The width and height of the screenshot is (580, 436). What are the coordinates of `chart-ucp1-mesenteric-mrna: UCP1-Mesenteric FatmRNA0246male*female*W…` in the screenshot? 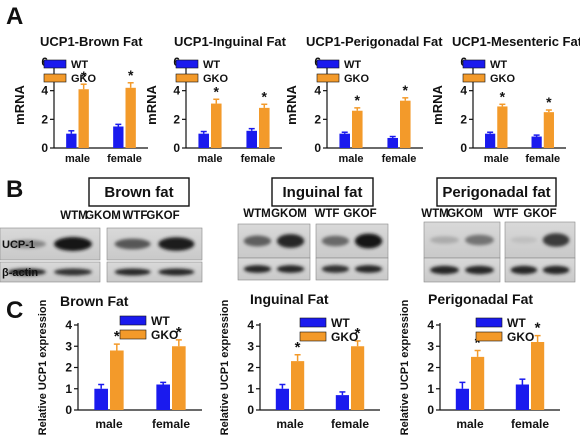 It's located at (505, 99).